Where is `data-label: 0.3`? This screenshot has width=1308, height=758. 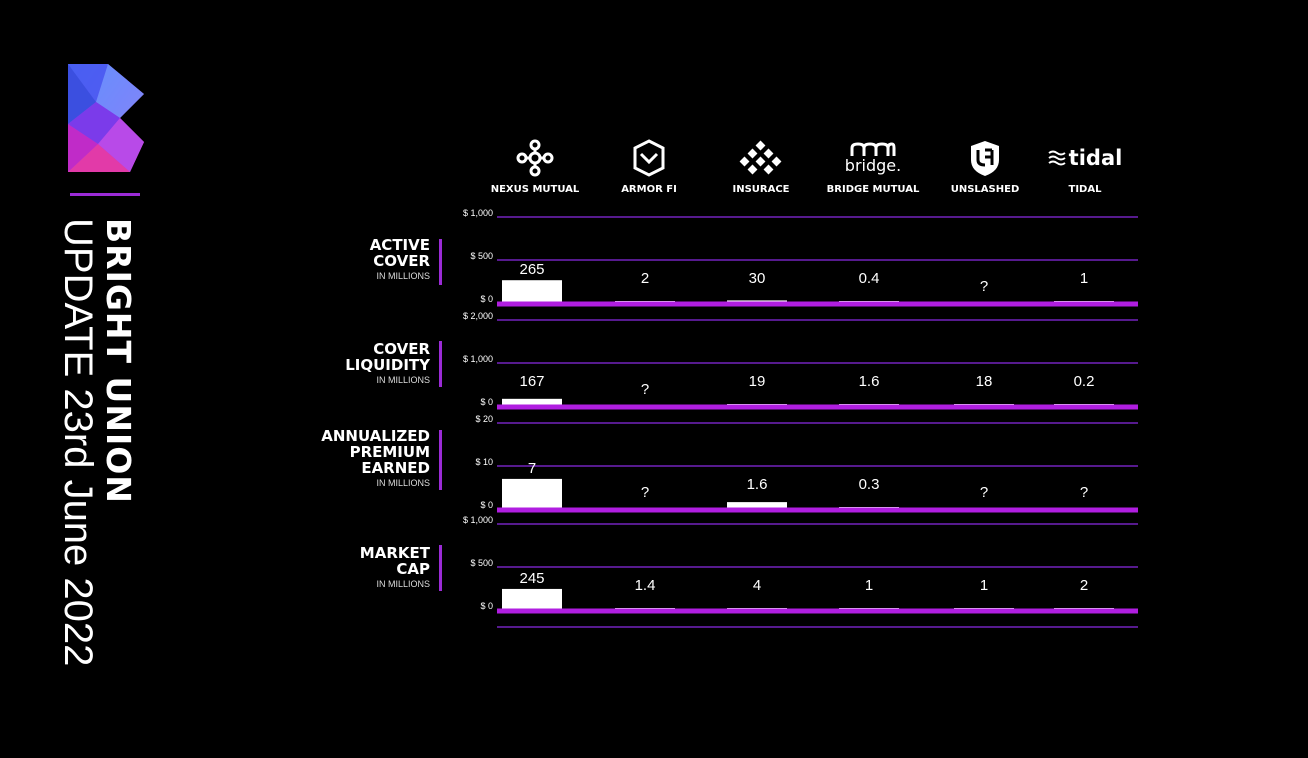 data-label: 0.3 is located at coordinates (869, 484).